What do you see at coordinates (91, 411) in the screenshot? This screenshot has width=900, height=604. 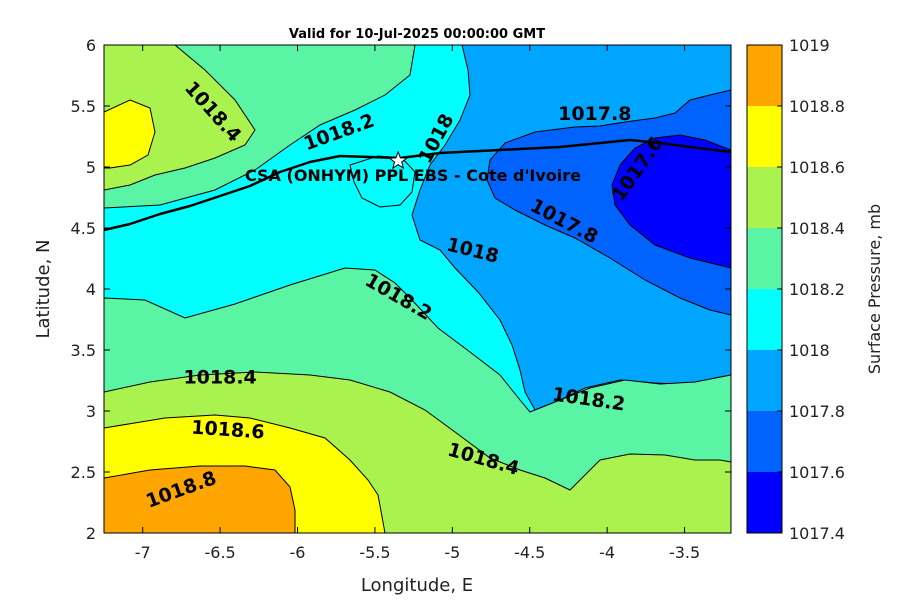 I see `y-tick-label: 3` at bounding box center [91, 411].